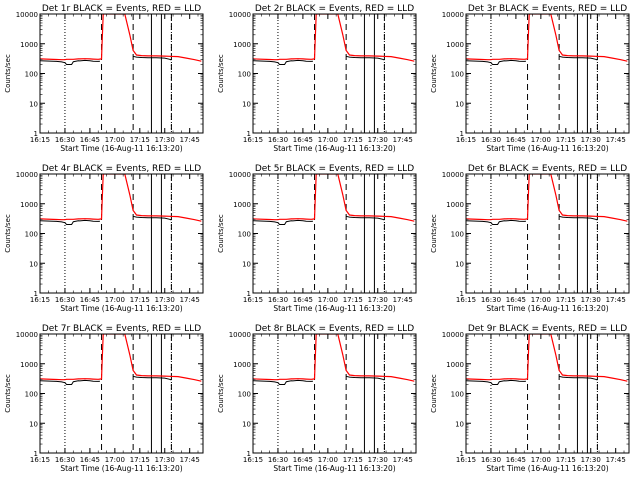  What do you see at coordinates (334, 169) in the screenshot?
I see `panel-title: Det 5r BLACK = Events, RED = LLD` at bounding box center [334, 169].